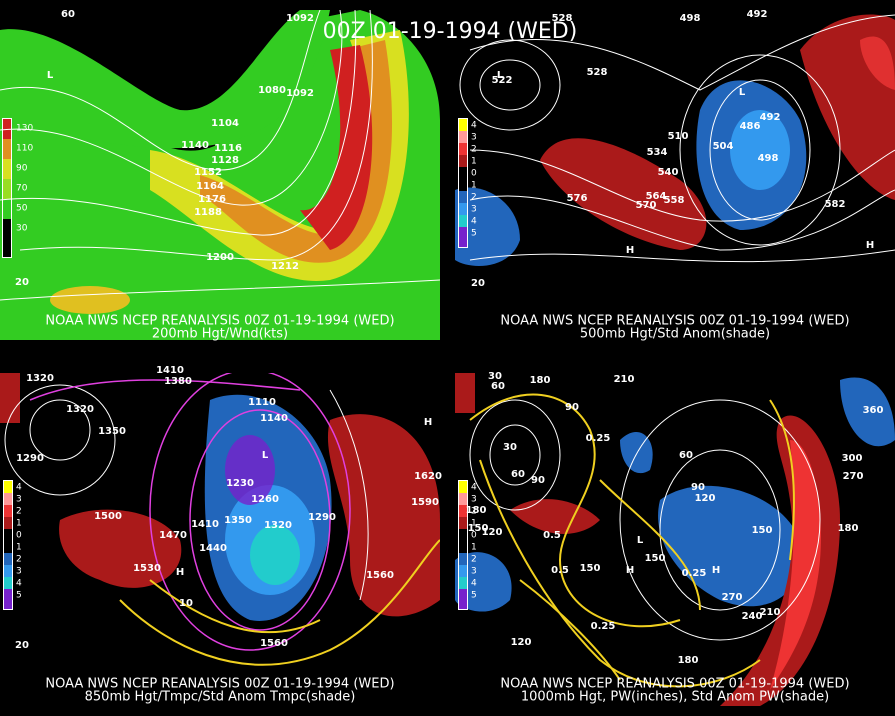 This screenshot has height=716, width=895. What do you see at coordinates (723, 146) in the screenshot?
I see `contour-label: 504` at bounding box center [723, 146].